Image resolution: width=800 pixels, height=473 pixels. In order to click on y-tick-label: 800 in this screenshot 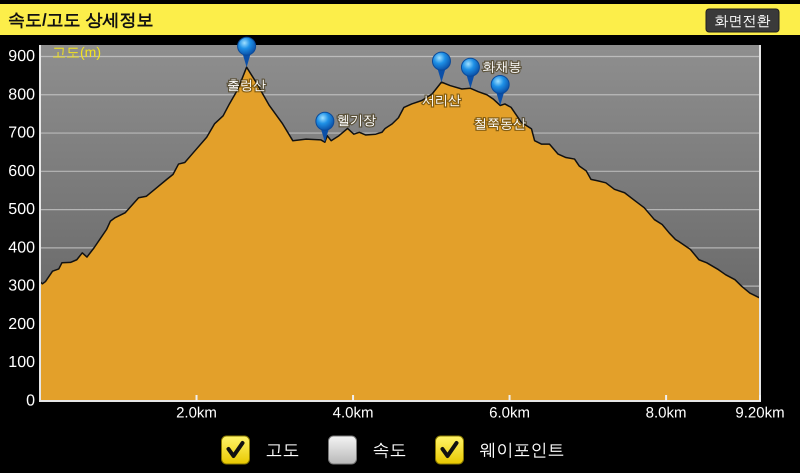, I will do `click(21, 95)`.